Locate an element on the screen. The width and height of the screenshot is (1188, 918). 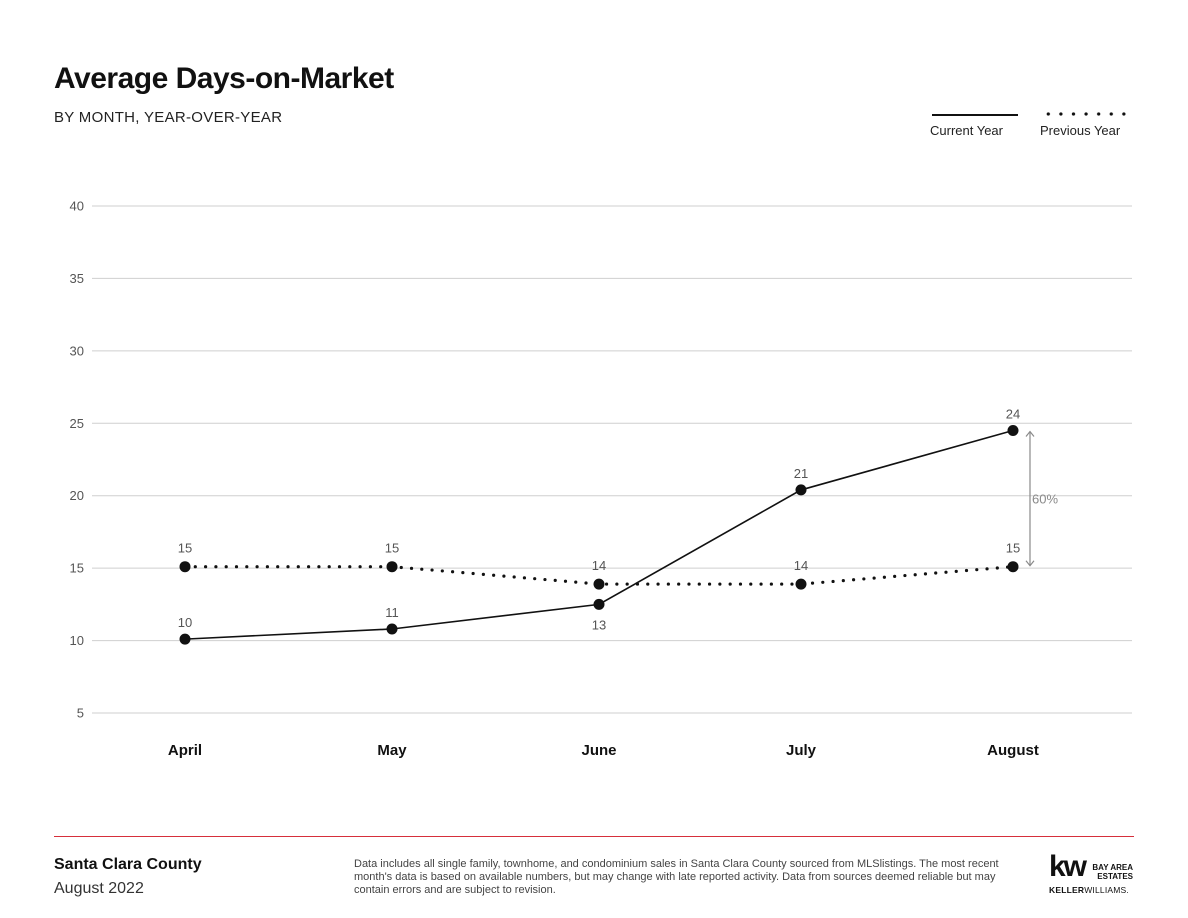
annotation-percent-label: 60% is located at coordinates (1045, 499).